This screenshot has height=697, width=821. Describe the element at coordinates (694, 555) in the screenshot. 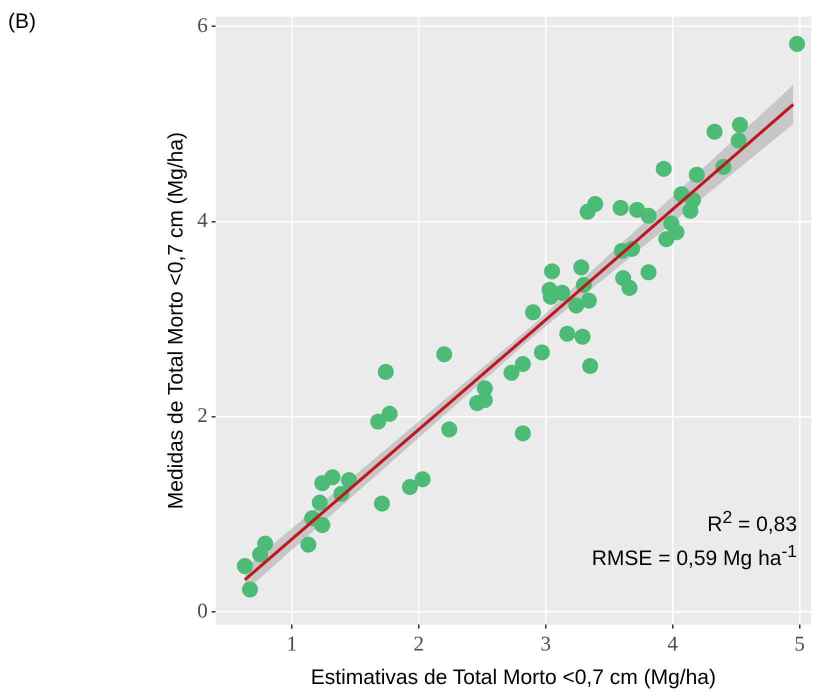

I see `annotation: RMSE = 0,59 Mg ha$^{-1}$` at that location.